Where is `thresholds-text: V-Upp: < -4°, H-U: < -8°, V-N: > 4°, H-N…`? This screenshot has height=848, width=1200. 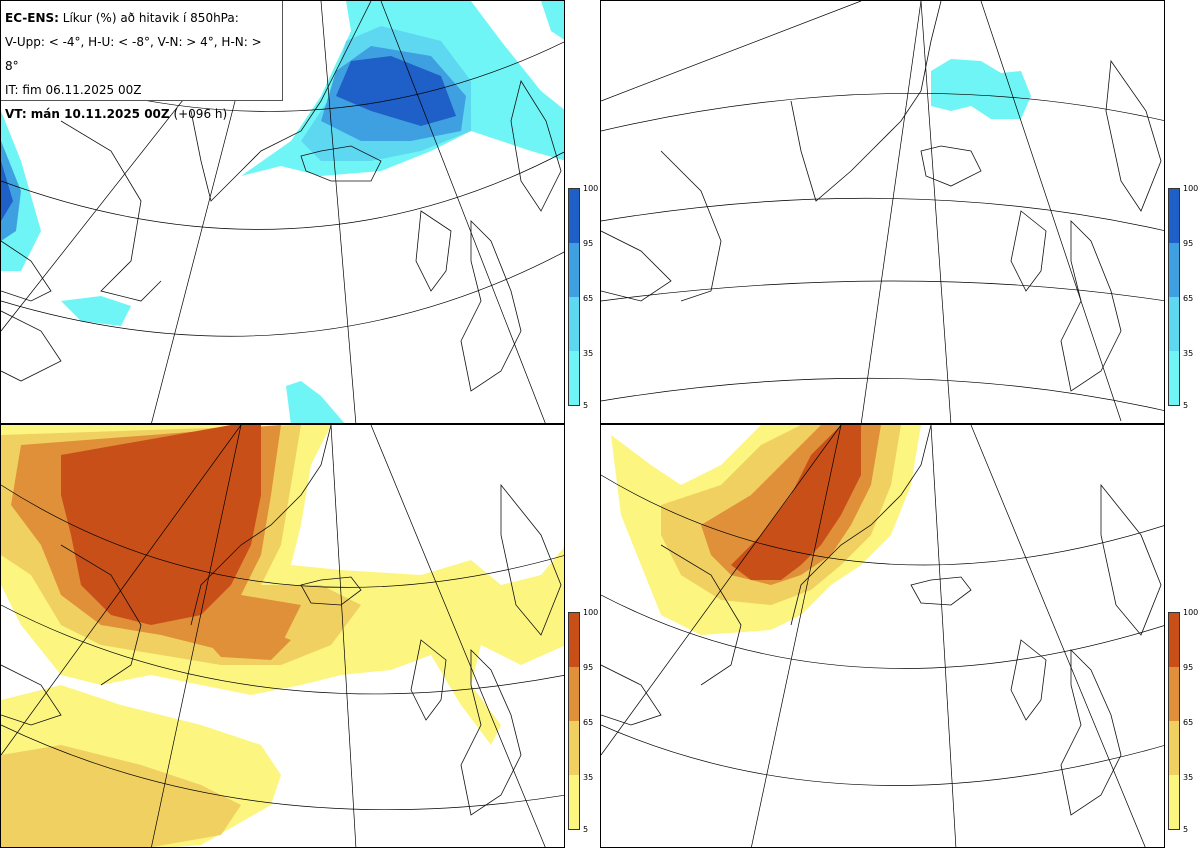
thresholds-text: V-Upp: < -4°, H-U: < -8°, V-N: > 4°, H-N… is located at coordinates (133, 54).